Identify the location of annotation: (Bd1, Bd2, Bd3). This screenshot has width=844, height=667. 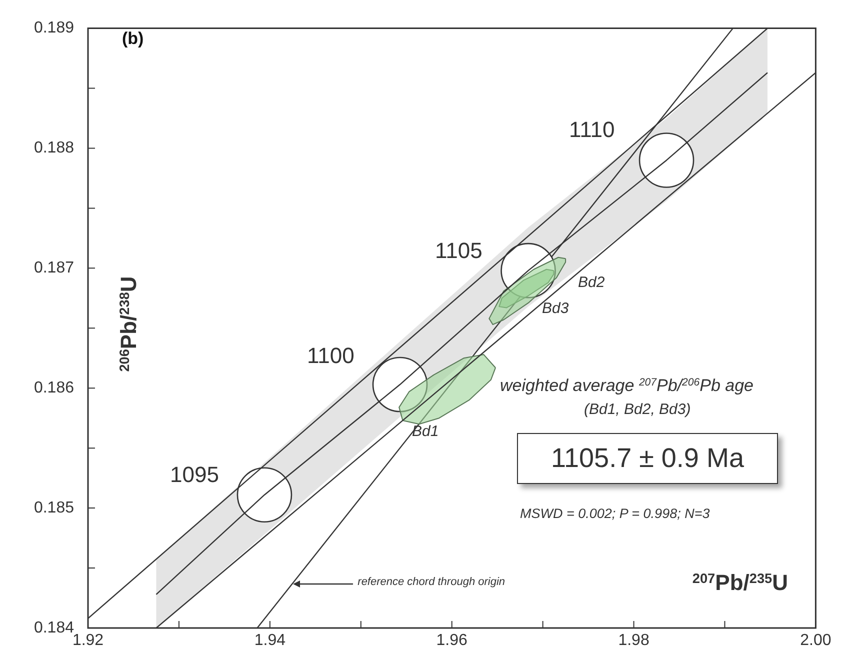
(637, 409).